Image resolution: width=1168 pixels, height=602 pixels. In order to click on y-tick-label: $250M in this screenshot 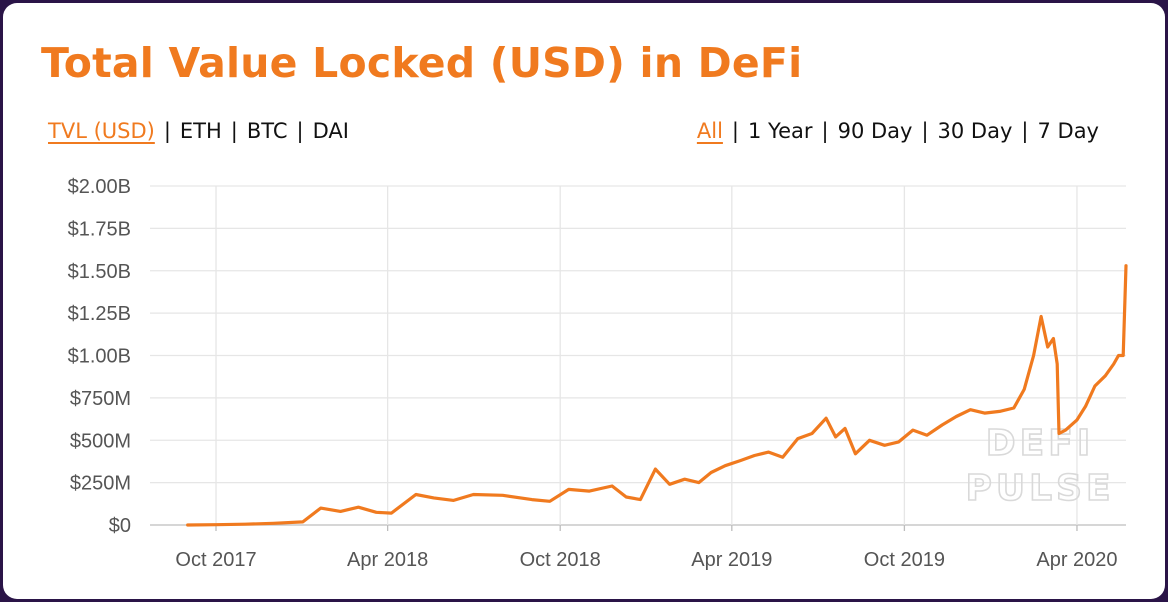, I will do `click(100, 484)`.